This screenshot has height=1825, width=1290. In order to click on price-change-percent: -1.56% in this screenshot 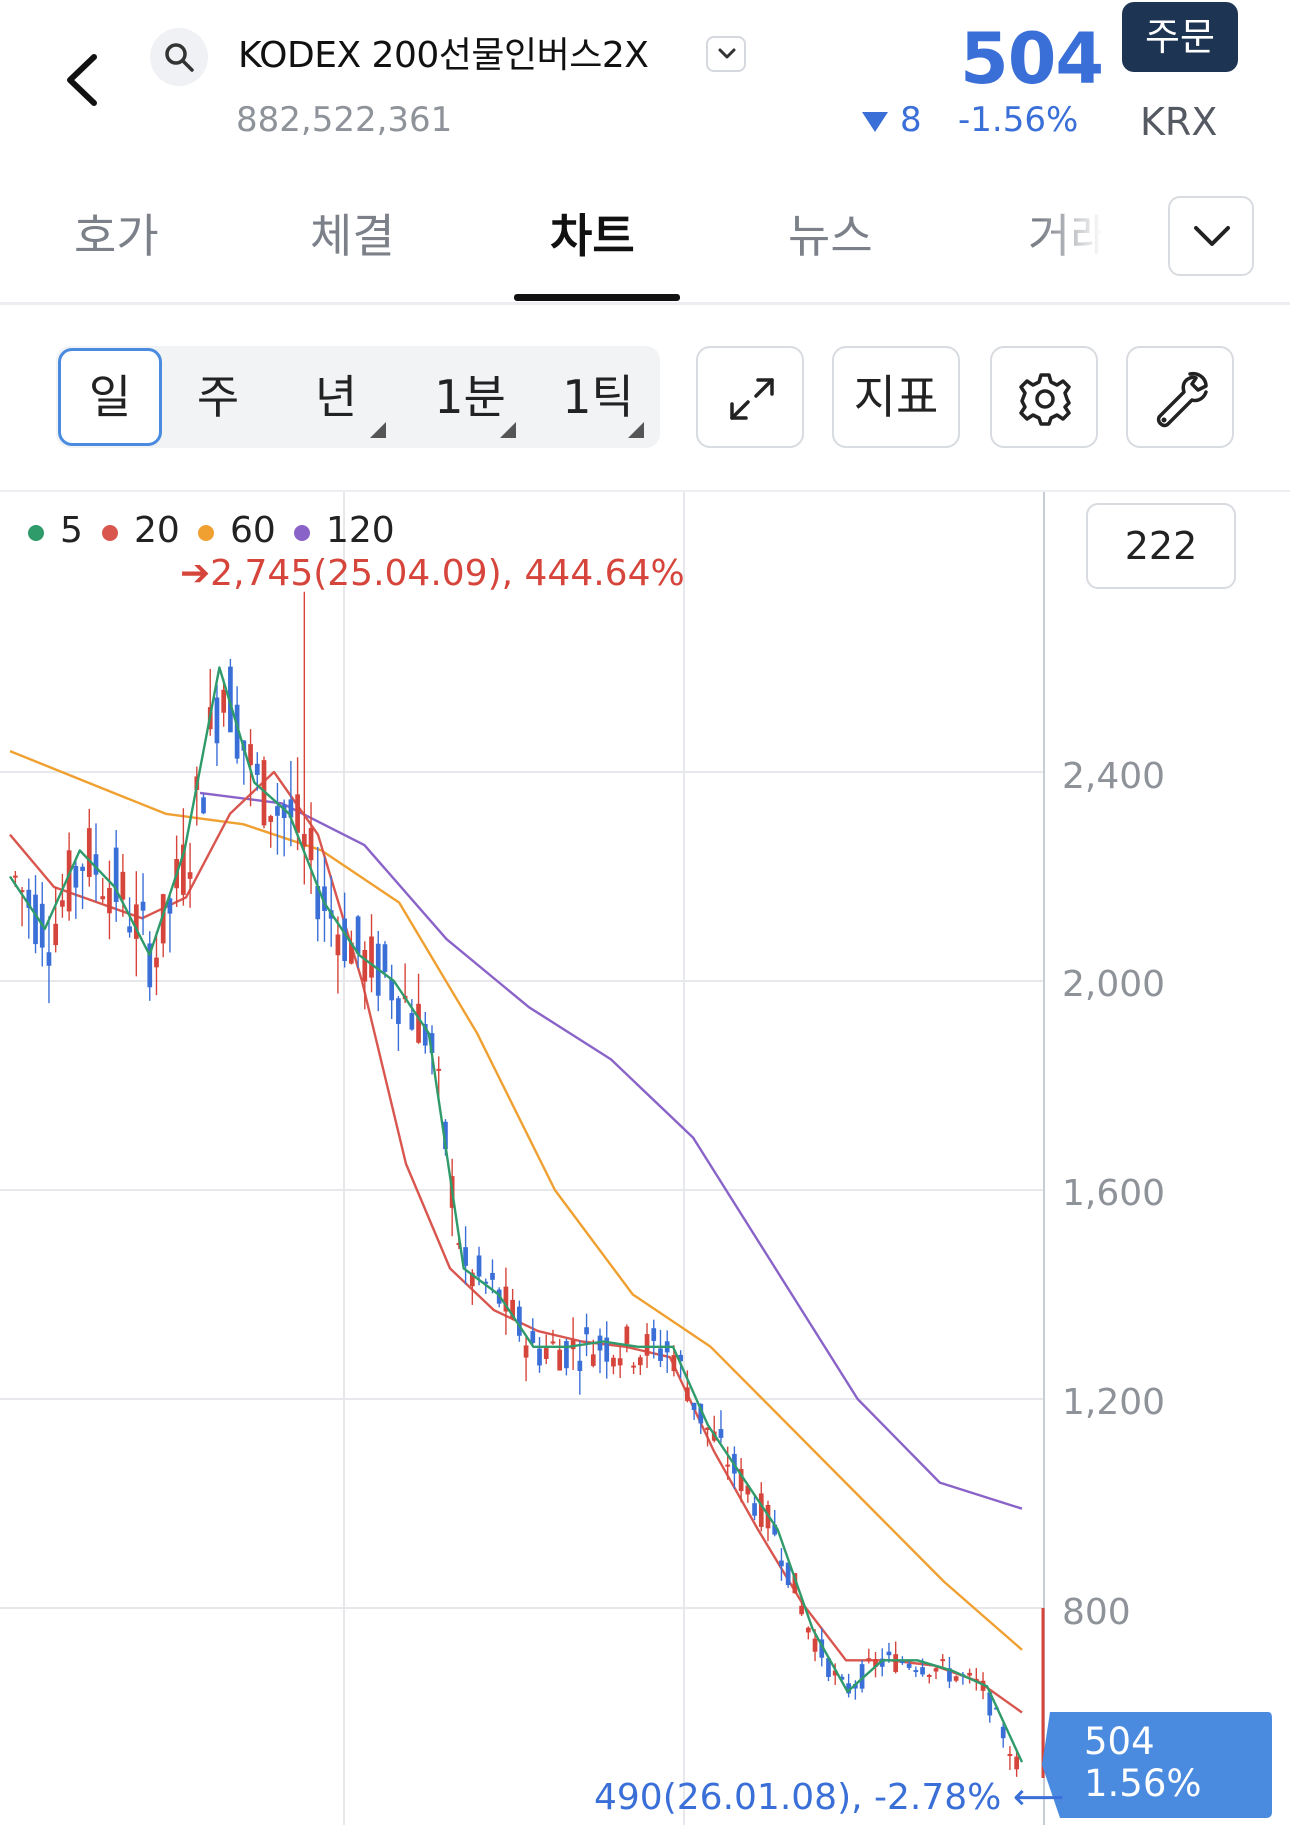, I will do `click(1018, 120)`.